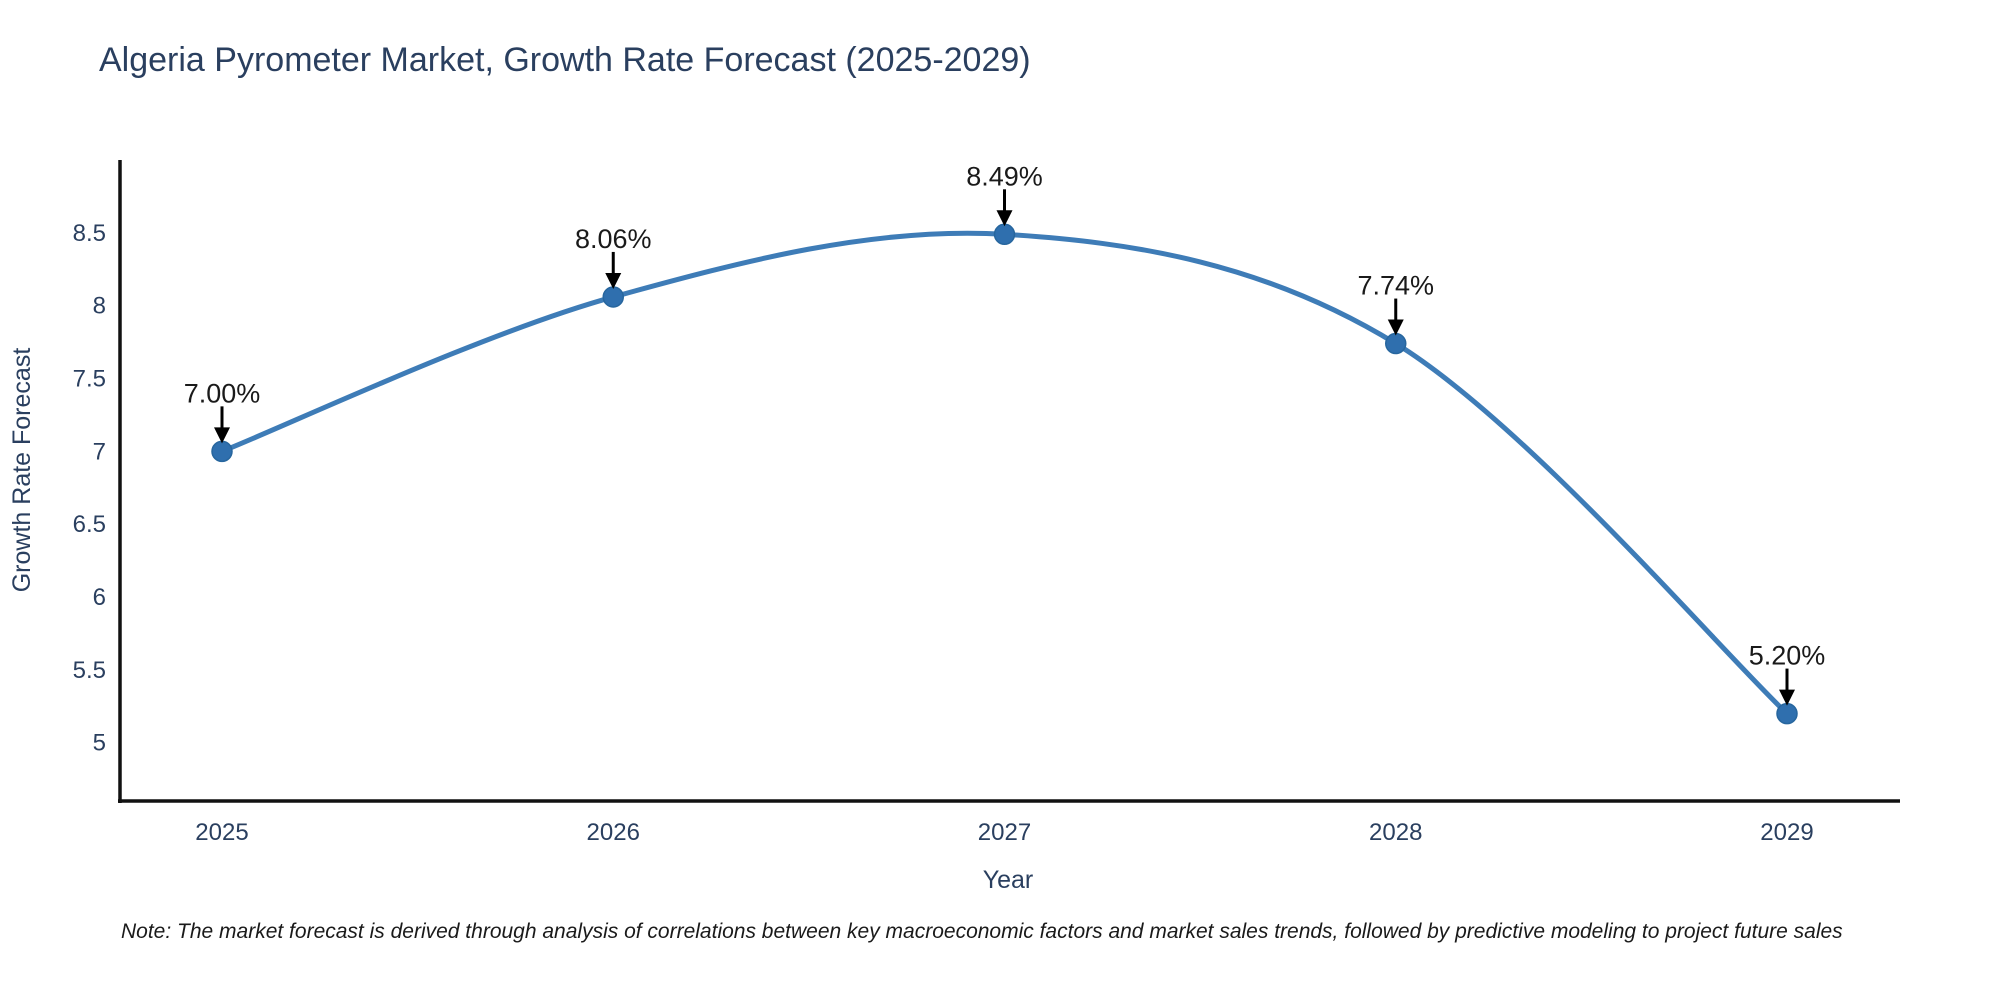  What do you see at coordinates (613, 832) in the screenshot?
I see `x-tick-label: 2026` at bounding box center [613, 832].